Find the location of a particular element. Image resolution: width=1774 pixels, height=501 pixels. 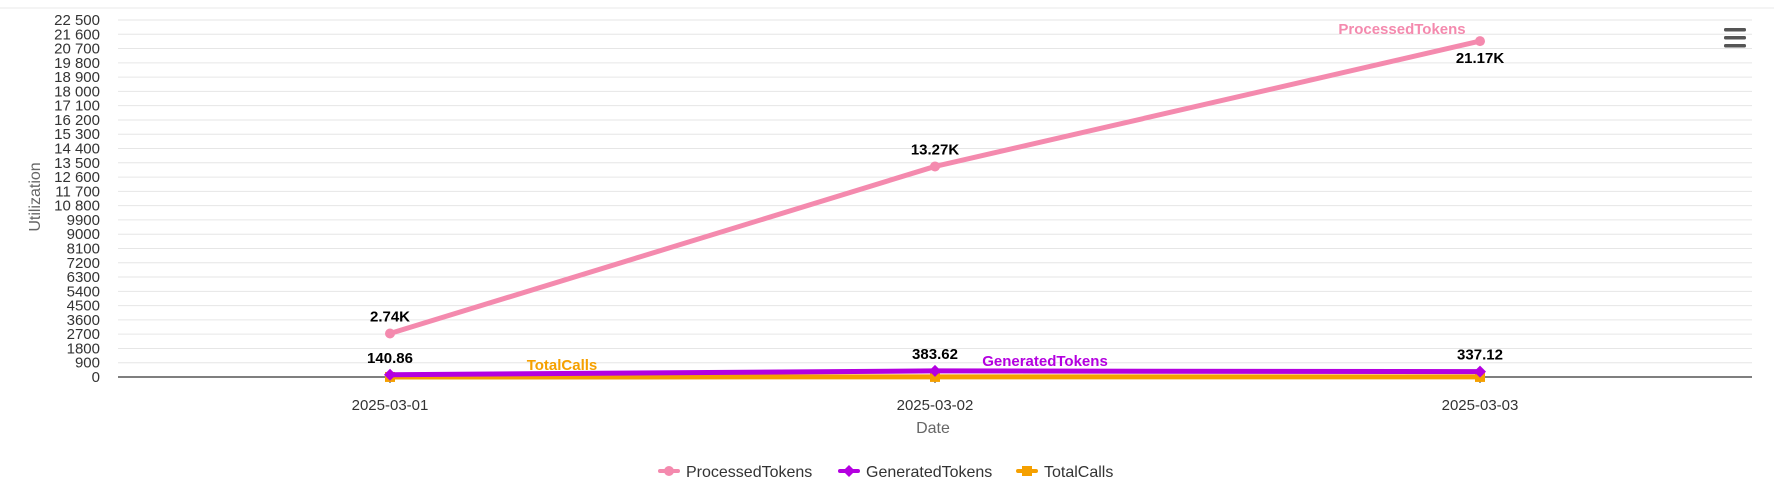

y-tick-label: 1800 is located at coordinates (83, 348).